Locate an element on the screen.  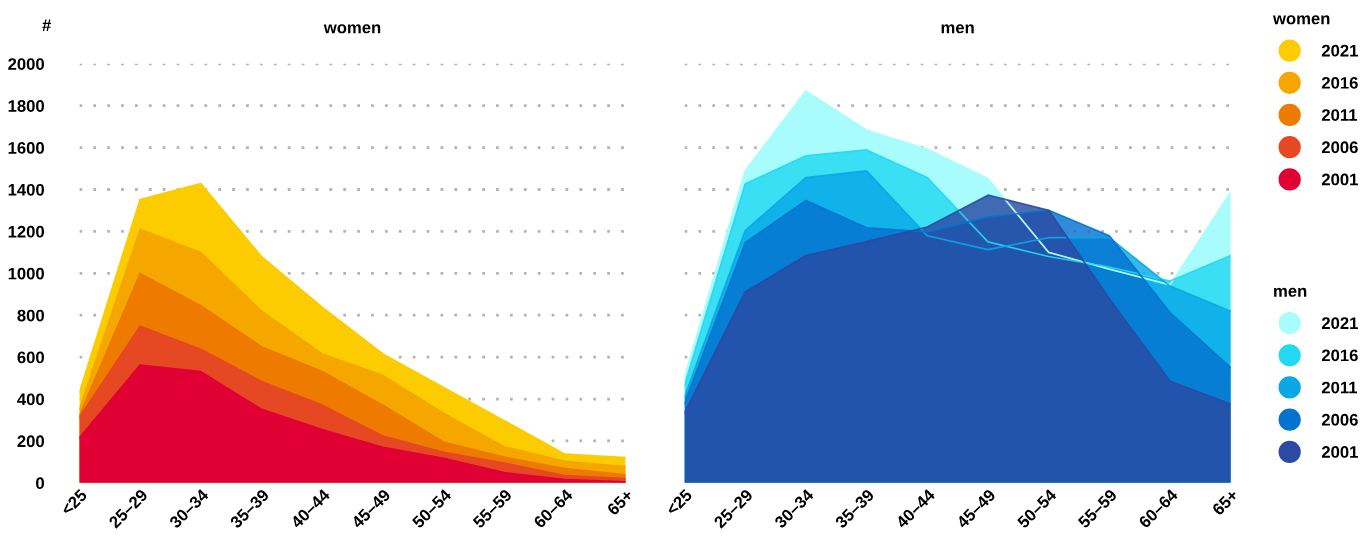
legend-title: women is located at coordinates (1301, 20).